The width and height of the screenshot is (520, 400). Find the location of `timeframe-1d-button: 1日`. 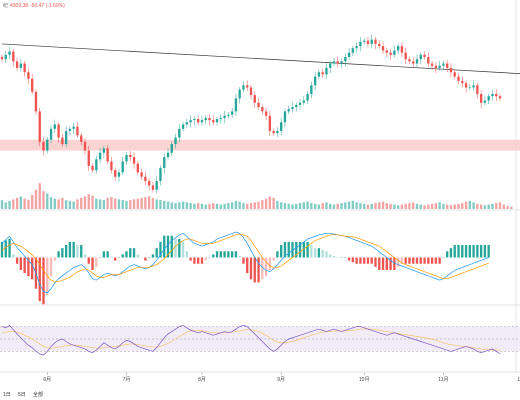

timeframe-1d-button: 1日 is located at coordinates (7, 395).